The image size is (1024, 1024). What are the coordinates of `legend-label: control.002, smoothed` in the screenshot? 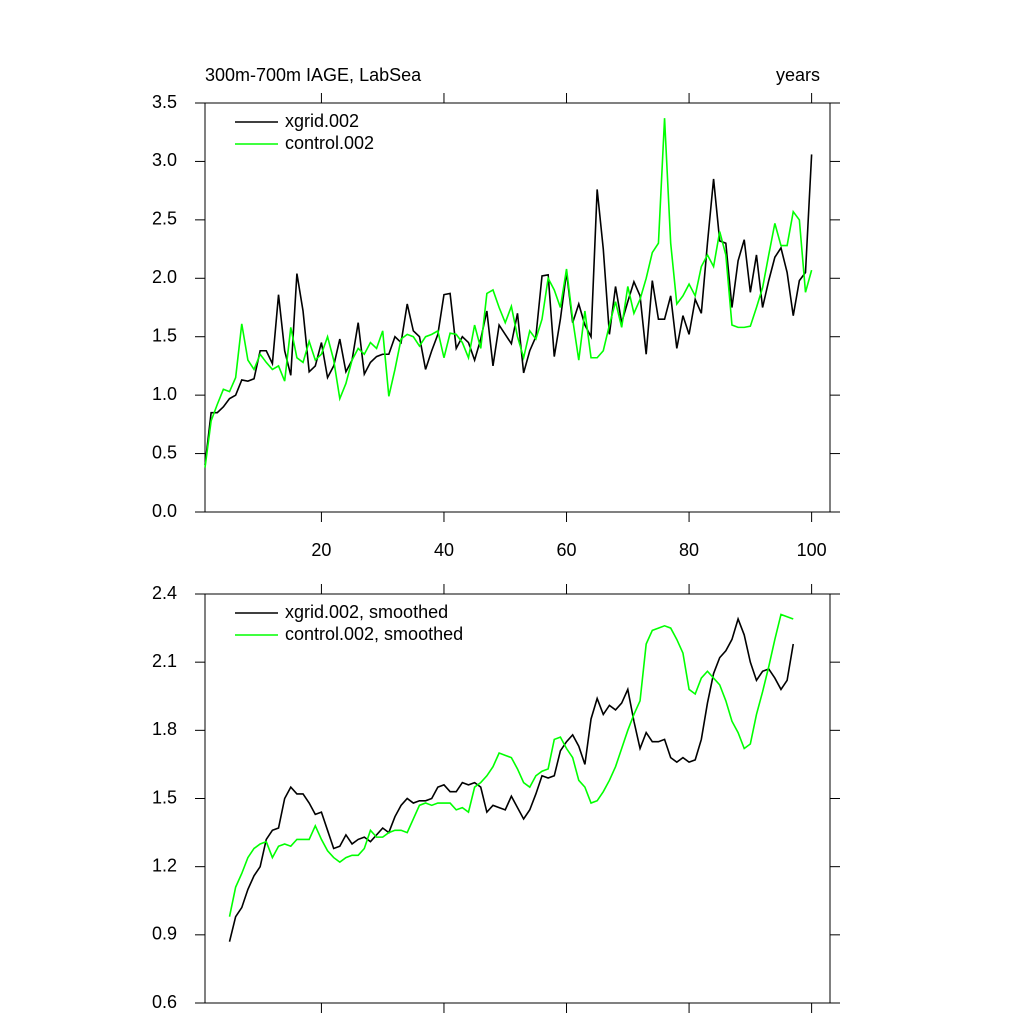 It's located at (374, 634).